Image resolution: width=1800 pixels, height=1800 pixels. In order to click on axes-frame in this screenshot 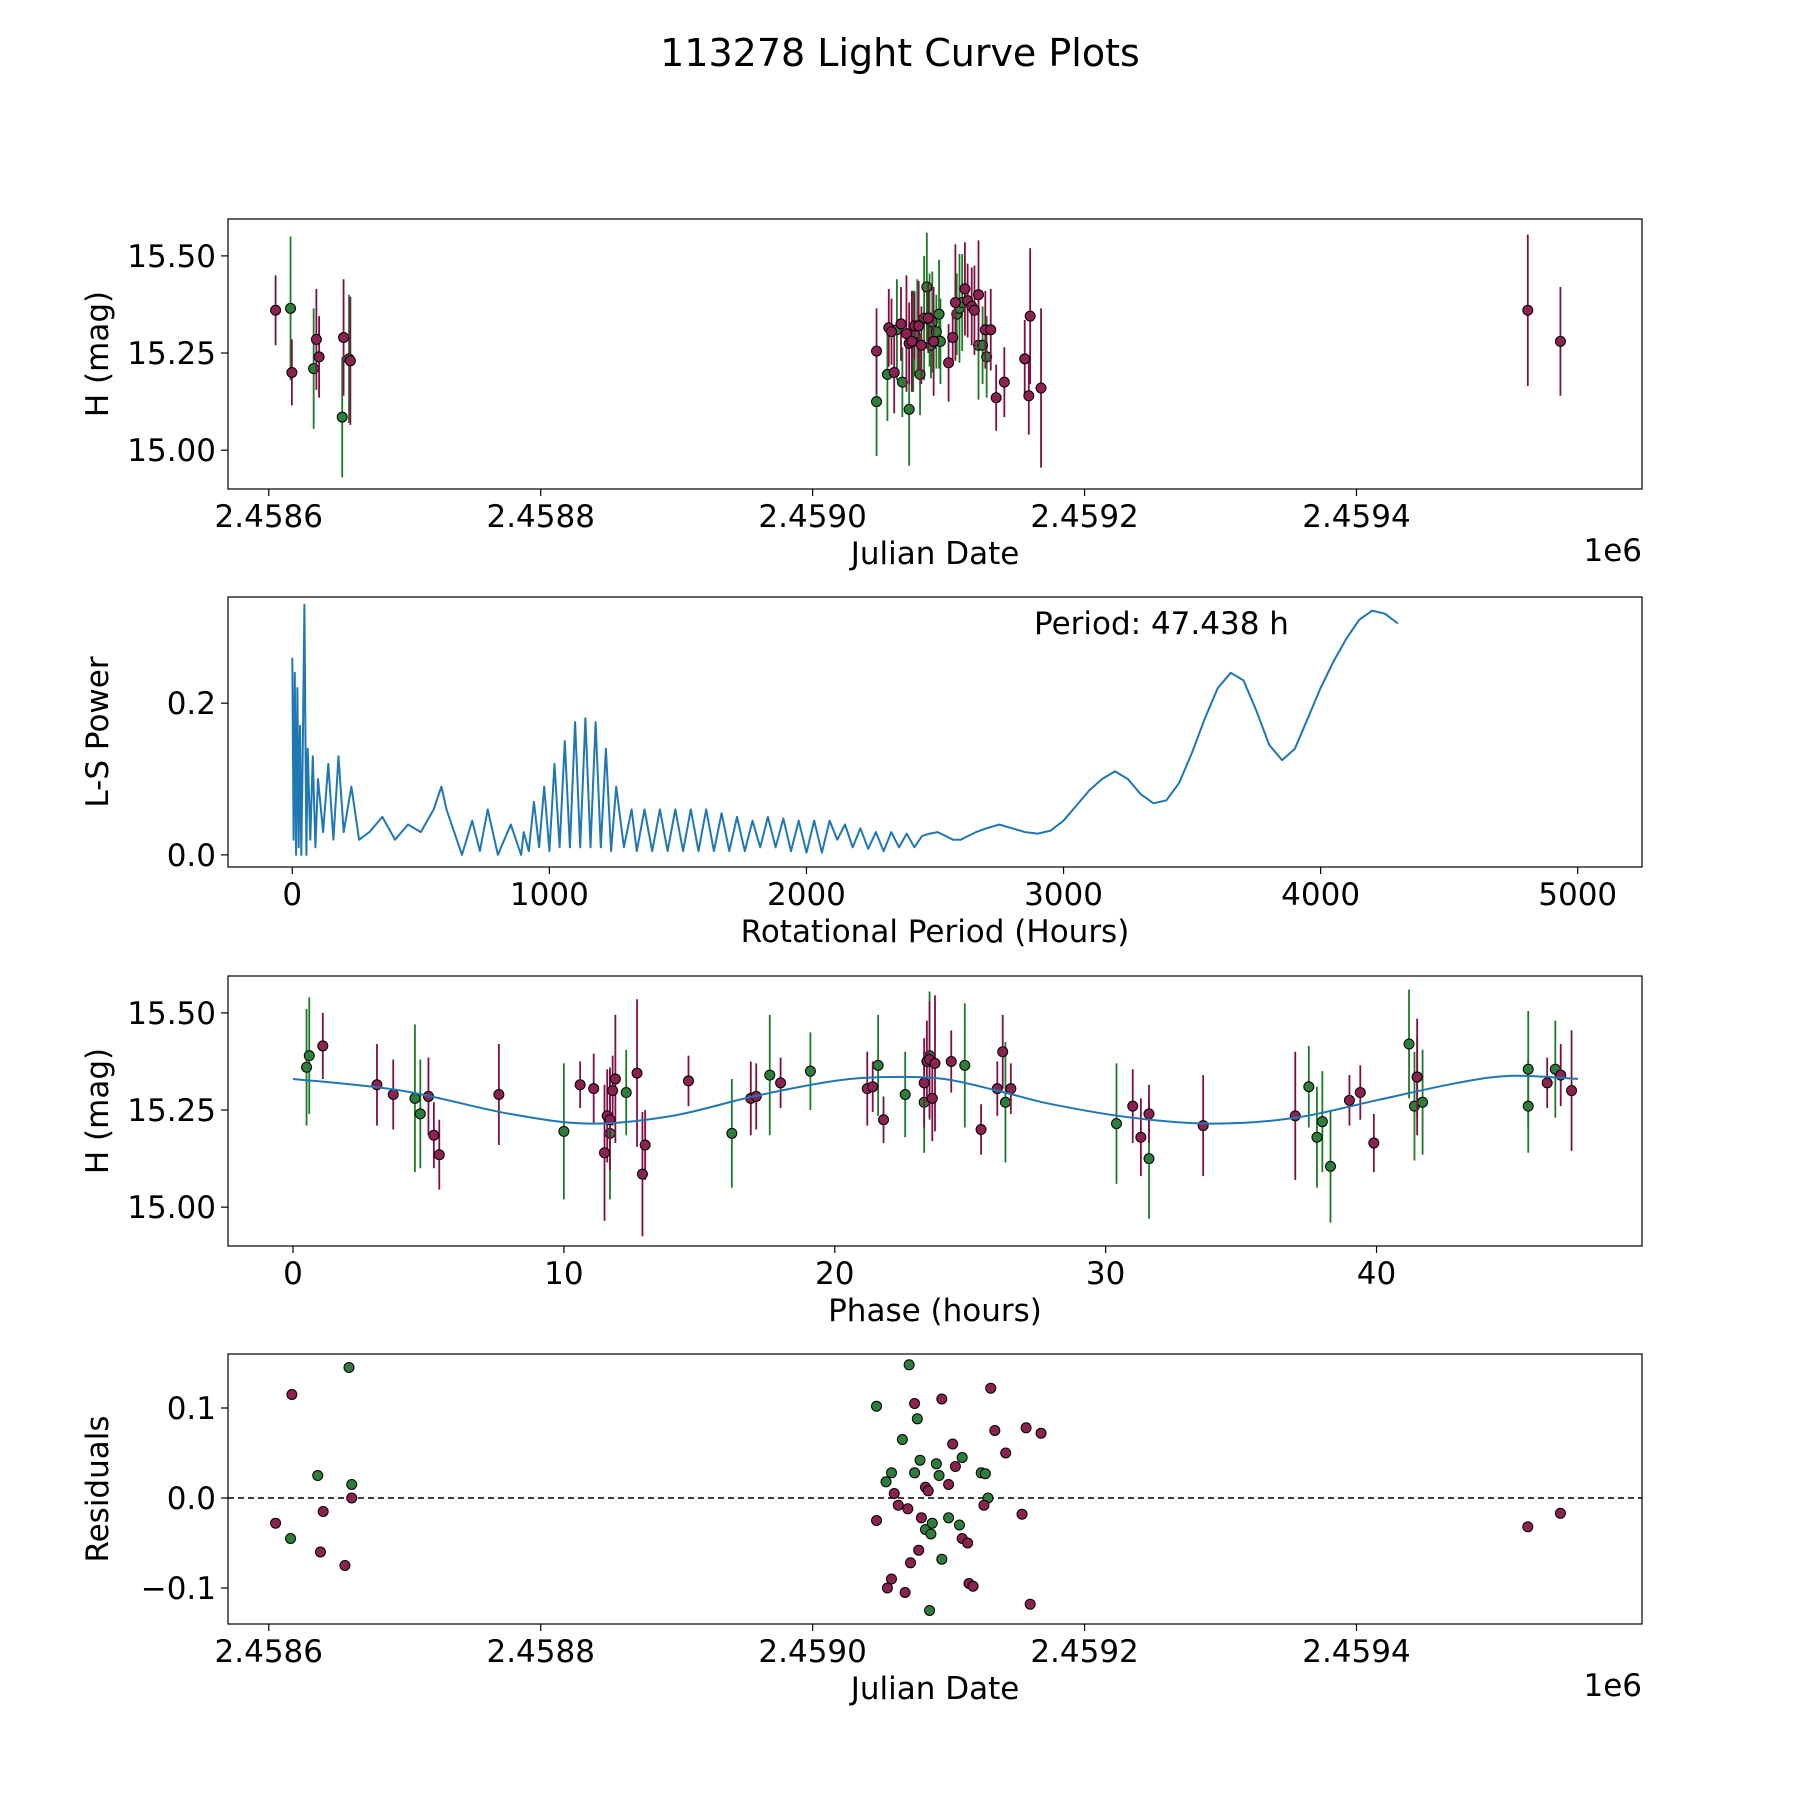, I will do `click(935, 732)`.